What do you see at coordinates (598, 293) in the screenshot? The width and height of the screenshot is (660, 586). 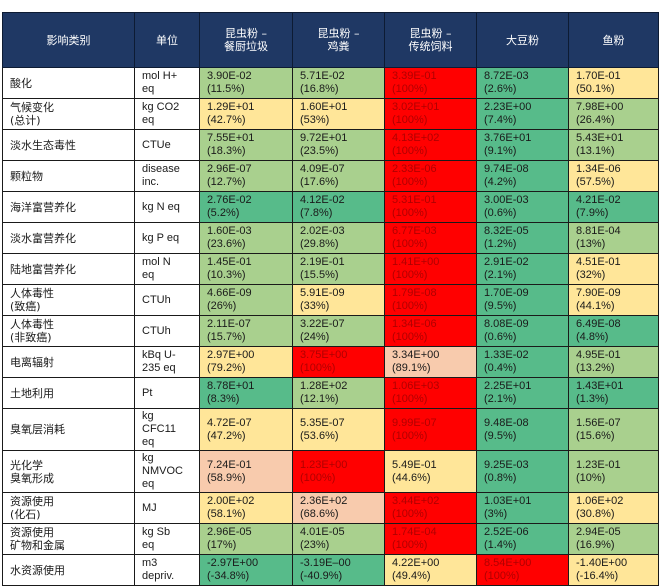 I see `value-text: 7.90E-09` at bounding box center [598, 293].